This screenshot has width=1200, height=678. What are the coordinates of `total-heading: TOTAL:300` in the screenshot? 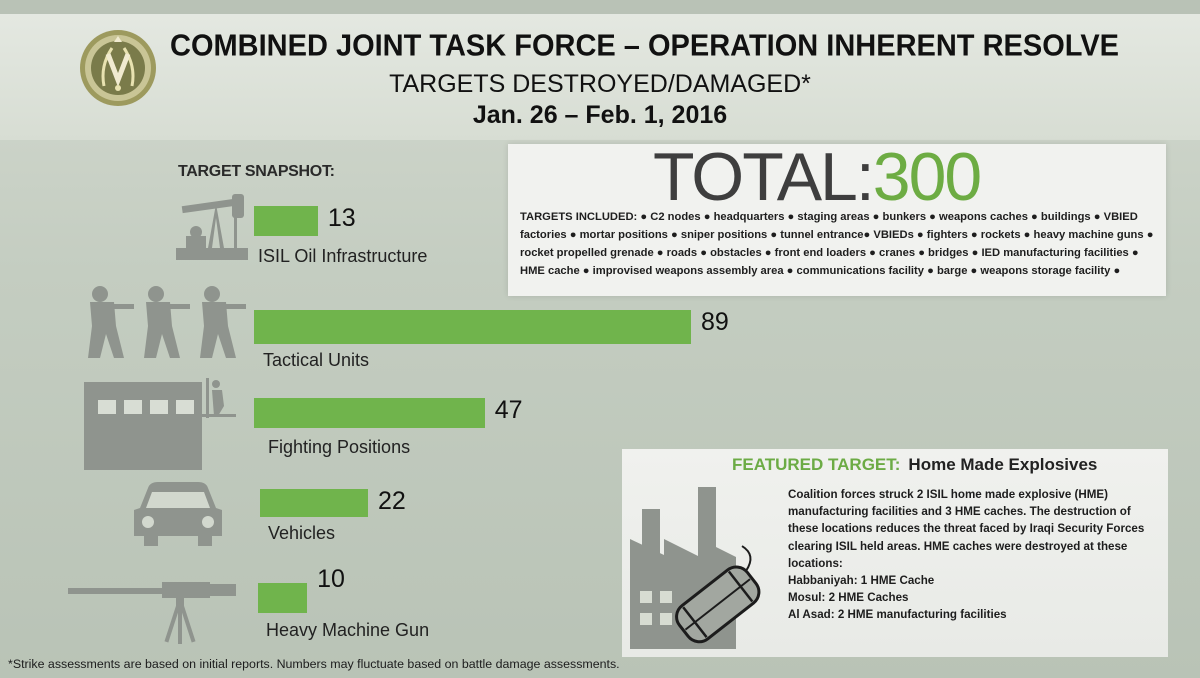 It's located at (817, 177).